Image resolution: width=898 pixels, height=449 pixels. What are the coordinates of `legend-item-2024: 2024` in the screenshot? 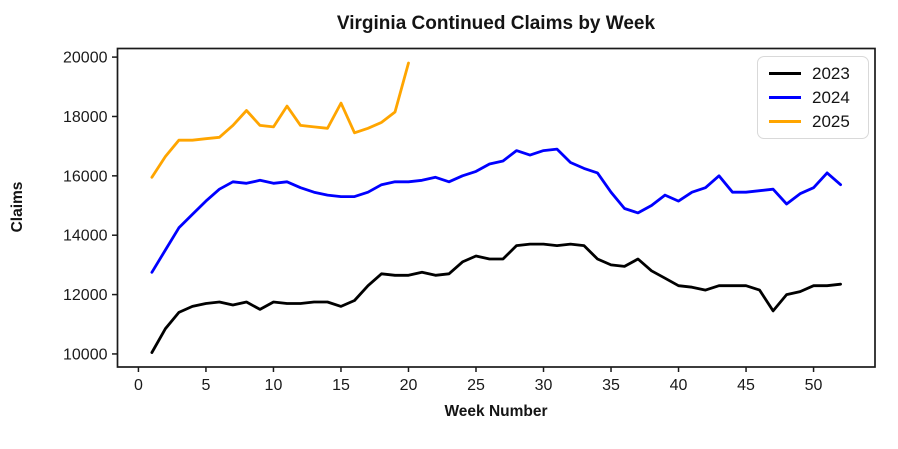 It's located at (813, 97).